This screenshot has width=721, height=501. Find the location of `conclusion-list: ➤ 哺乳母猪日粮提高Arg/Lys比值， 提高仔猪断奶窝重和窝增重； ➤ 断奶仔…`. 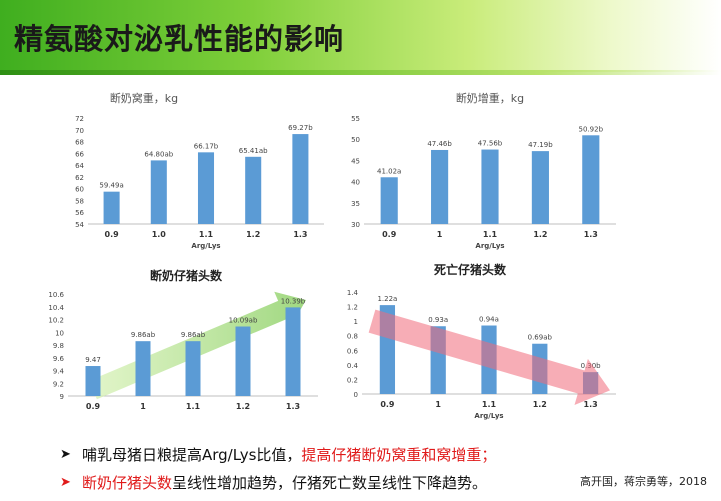

conclusion-list: ➤ 哺乳母猪日粮提高Arg/Lys比值， 提高仔猪断奶窝重和窝增重； ➤ 断奶仔… is located at coordinates (380, 468).